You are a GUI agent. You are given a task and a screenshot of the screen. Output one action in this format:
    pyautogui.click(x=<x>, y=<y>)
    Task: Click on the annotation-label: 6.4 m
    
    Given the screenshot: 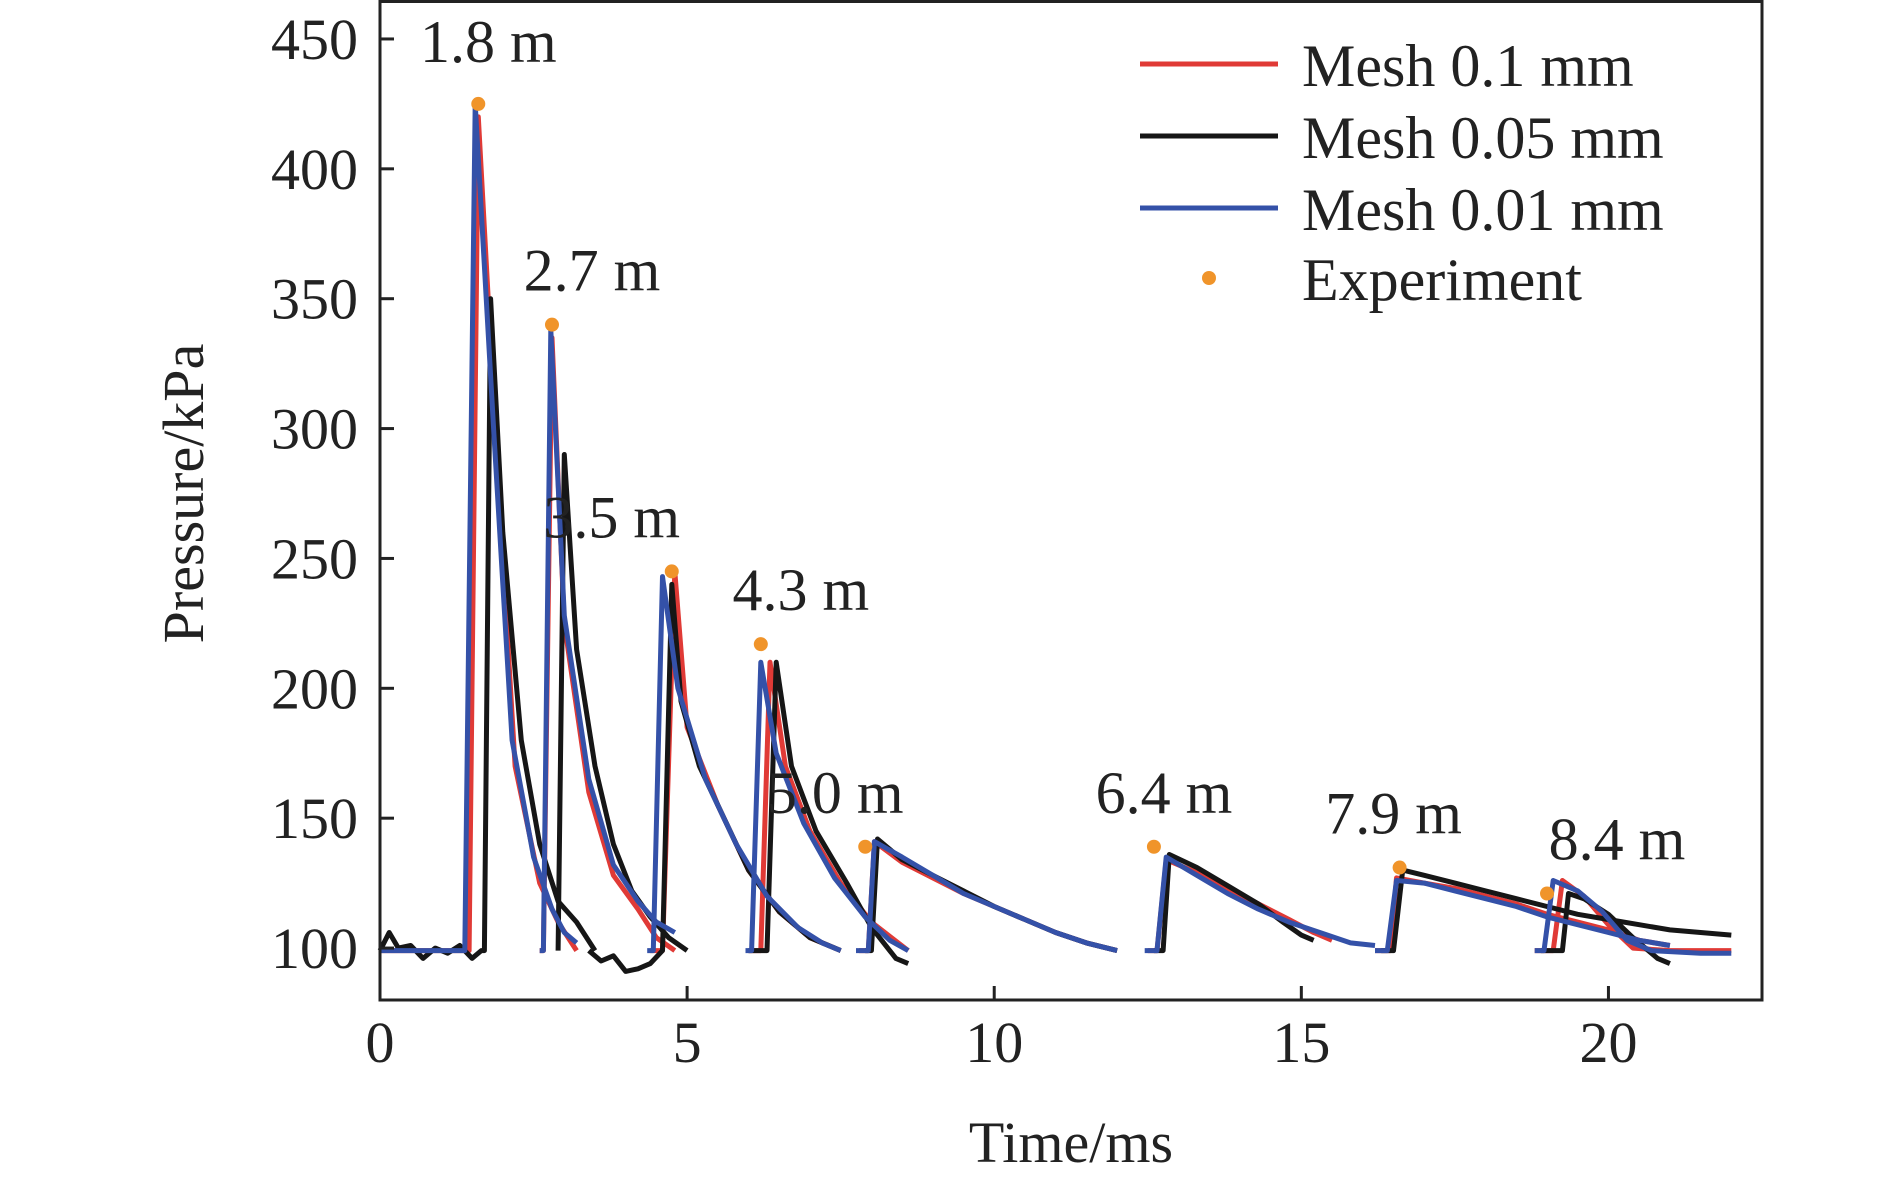 What is the action you would take?
    pyautogui.click(x=1164, y=793)
    